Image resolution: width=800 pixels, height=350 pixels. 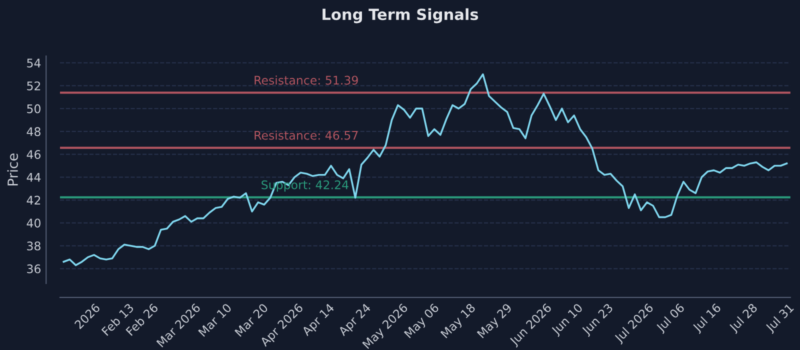 What do you see at coordinates (306, 80) in the screenshot?
I see `ref-line-label: Resistance: 51.39` at bounding box center [306, 80].